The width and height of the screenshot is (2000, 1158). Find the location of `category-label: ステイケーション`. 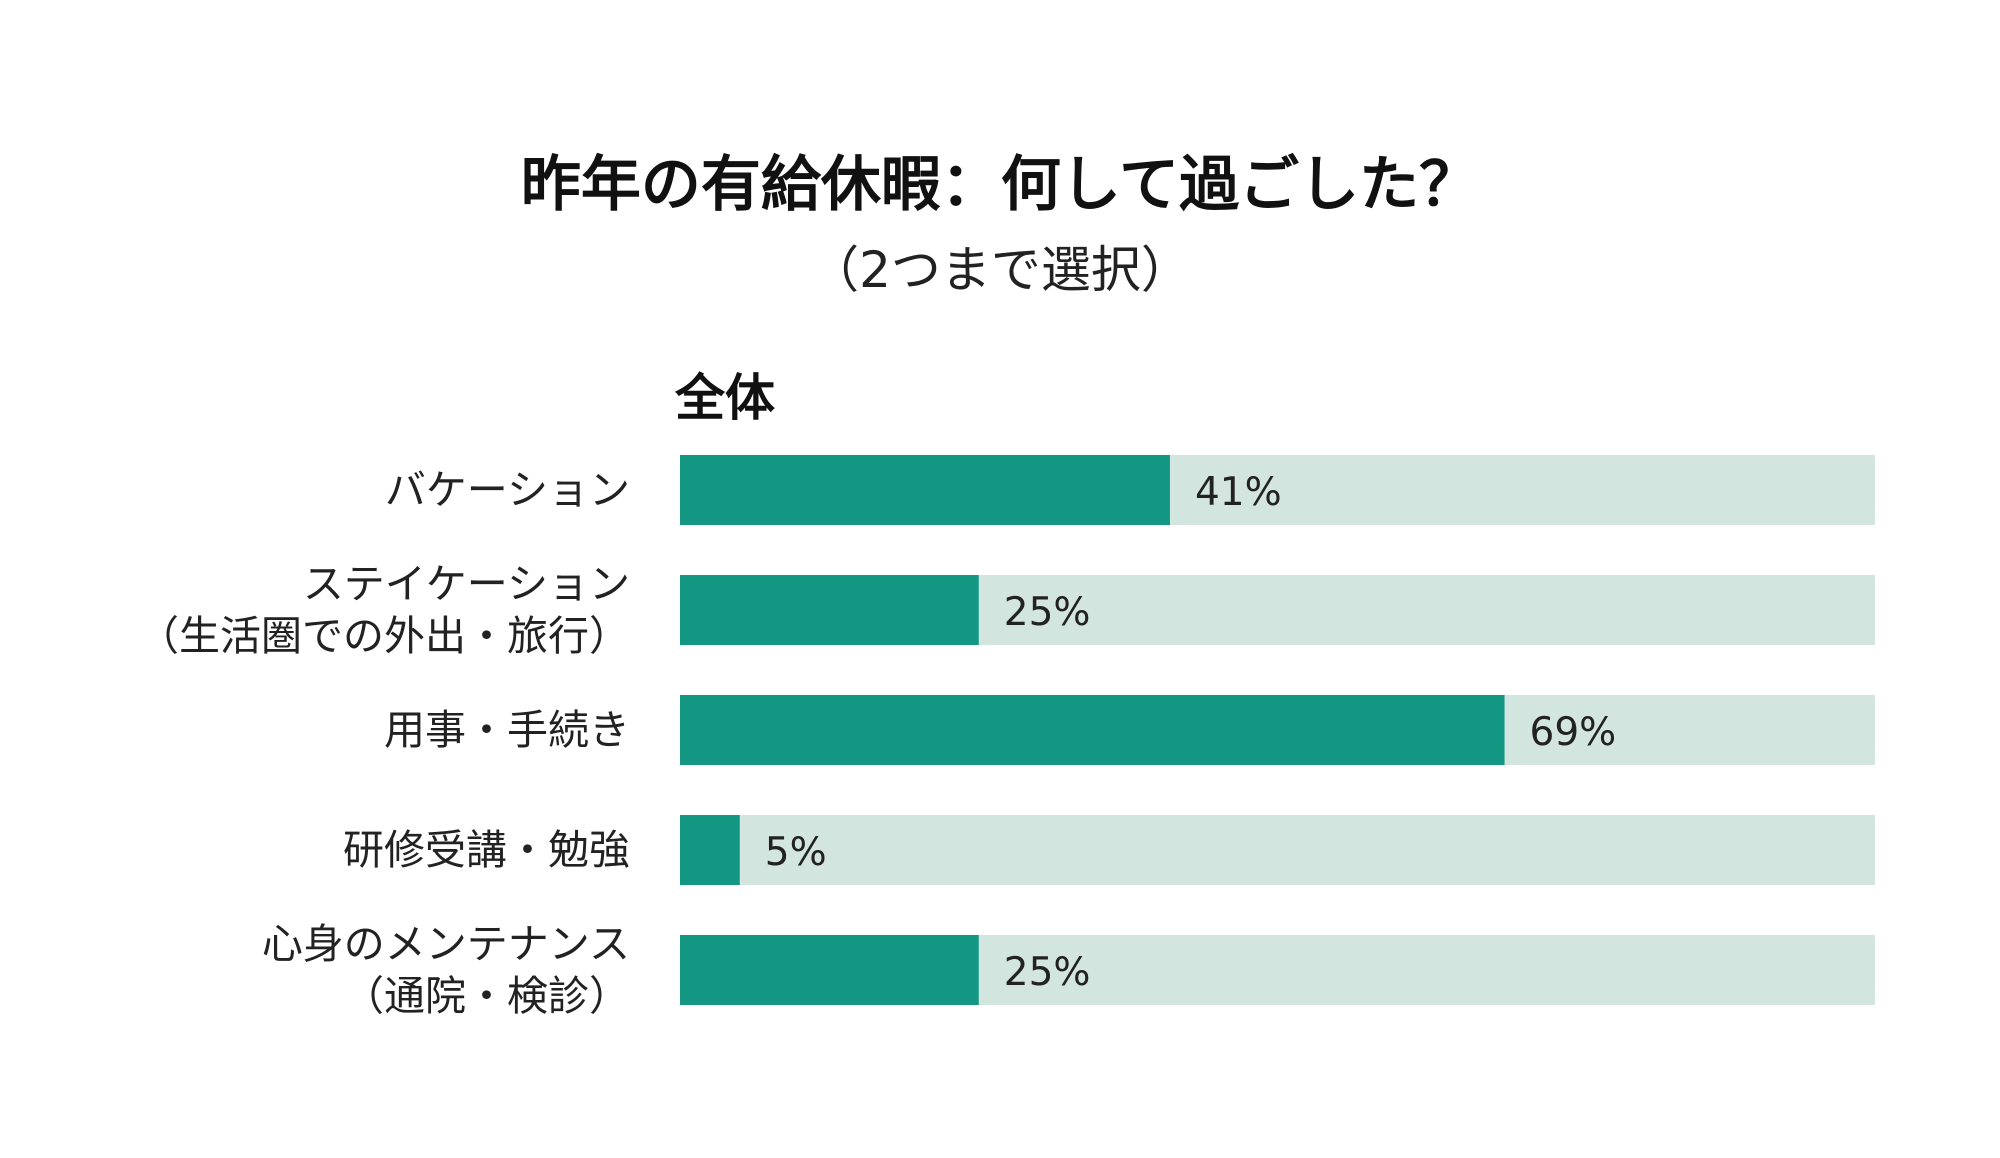

category-label: ステイケーション is located at coordinates (466, 584).